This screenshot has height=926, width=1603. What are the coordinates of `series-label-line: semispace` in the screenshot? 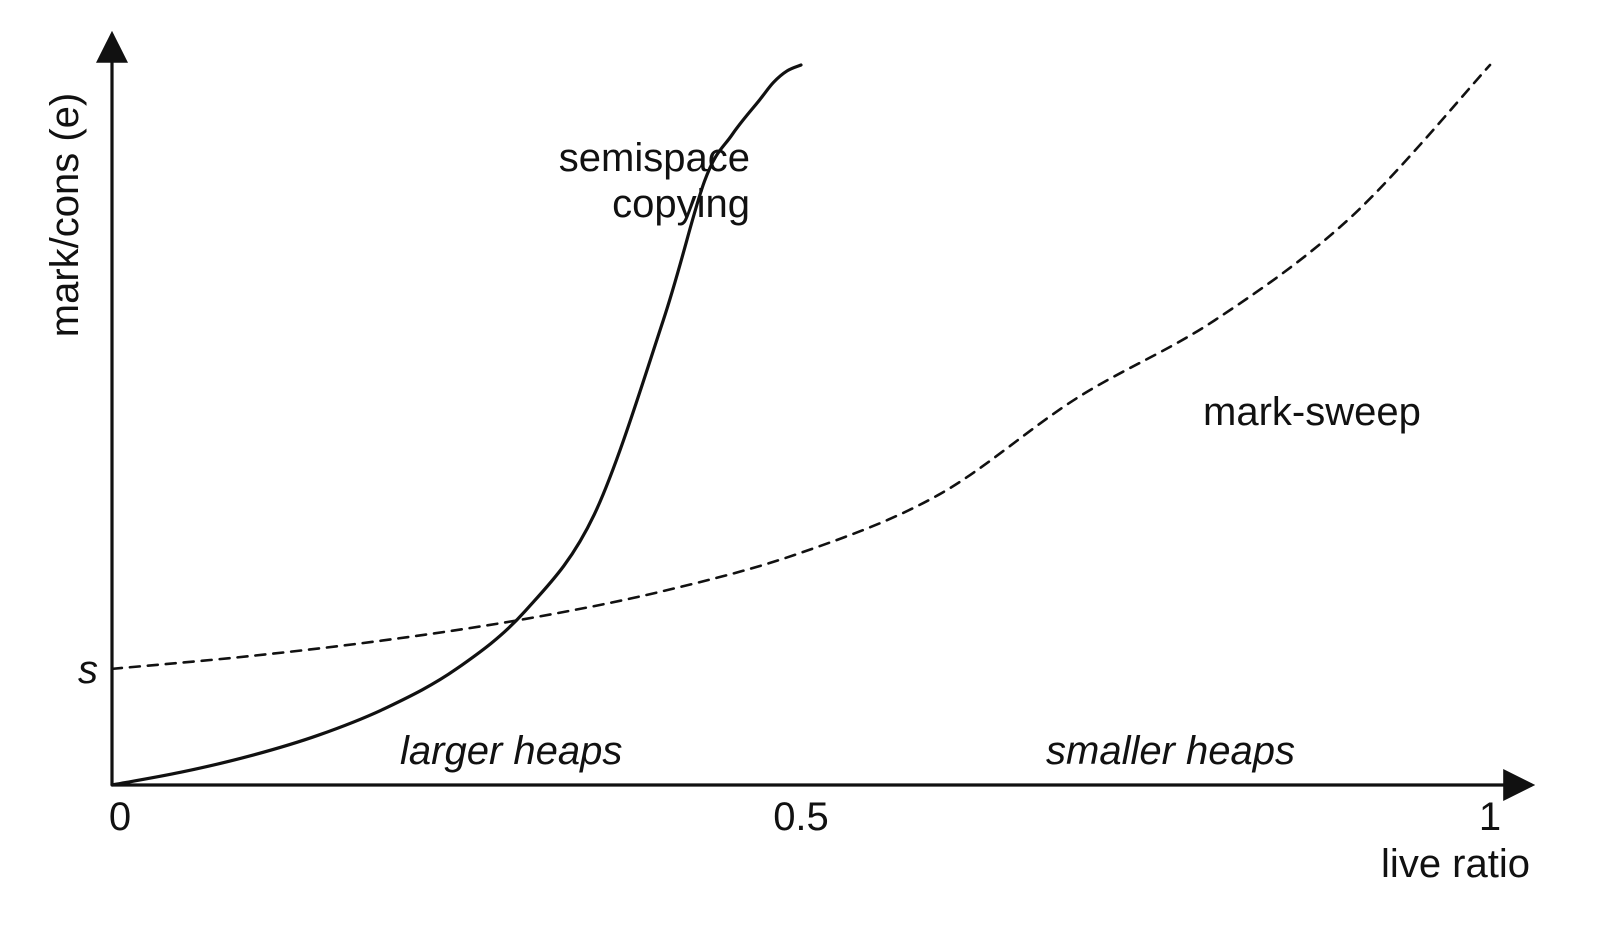 It's located at (654, 158).